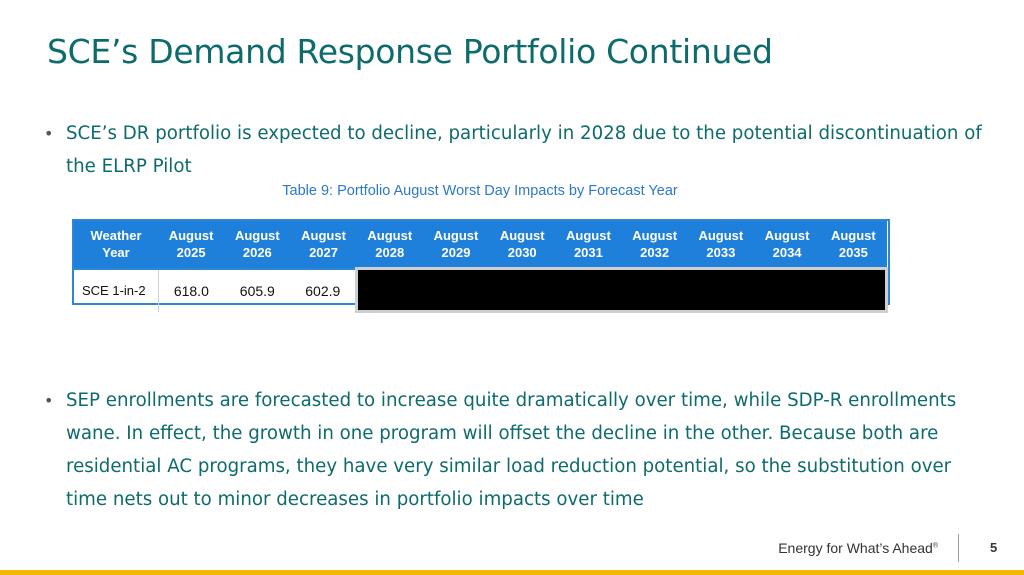 The width and height of the screenshot is (1024, 575). What do you see at coordinates (512, 572) in the screenshot?
I see `accent-bar` at bounding box center [512, 572].